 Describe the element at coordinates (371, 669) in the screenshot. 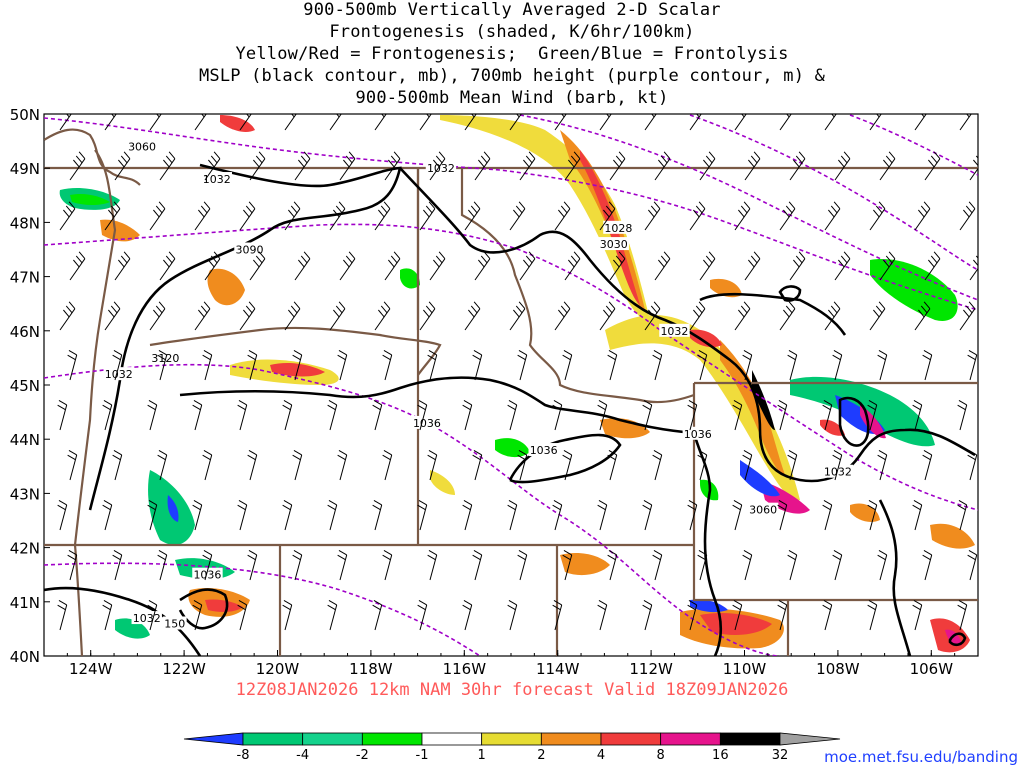

I see `lon-label: 118W` at that location.